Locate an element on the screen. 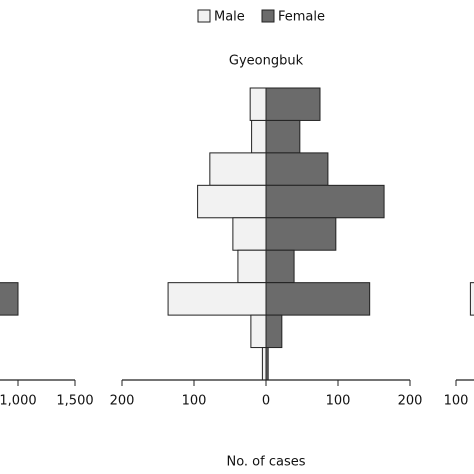 This screenshot has width=474, height=474. legend-label: Female is located at coordinates (301, 17).